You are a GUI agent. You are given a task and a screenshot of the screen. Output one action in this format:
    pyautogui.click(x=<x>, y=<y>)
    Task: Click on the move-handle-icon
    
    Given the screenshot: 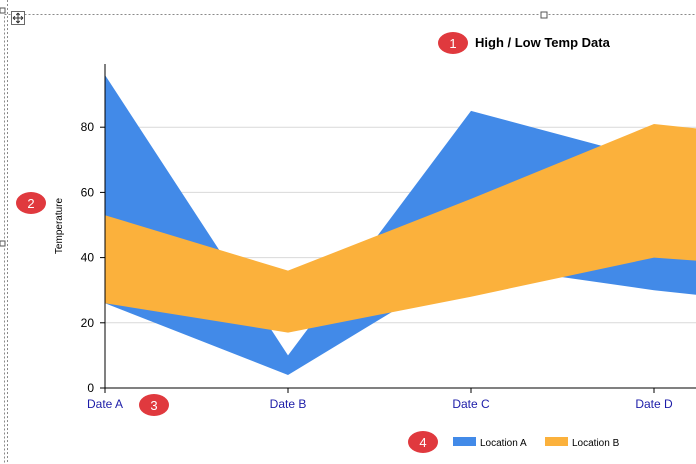 What is the action you would take?
    pyautogui.click(x=18, y=18)
    